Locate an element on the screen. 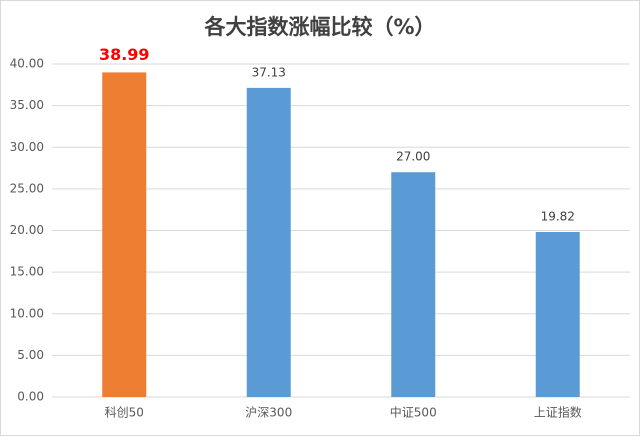  value-label: 19.82 is located at coordinates (558, 216).